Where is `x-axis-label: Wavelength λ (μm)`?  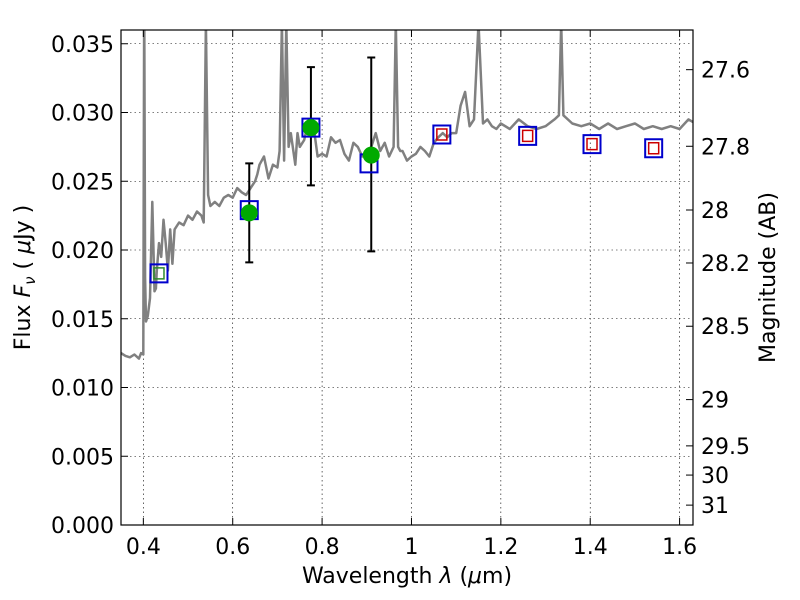
x-axis-label: Wavelength λ (μm) is located at coordinates (407, 576).